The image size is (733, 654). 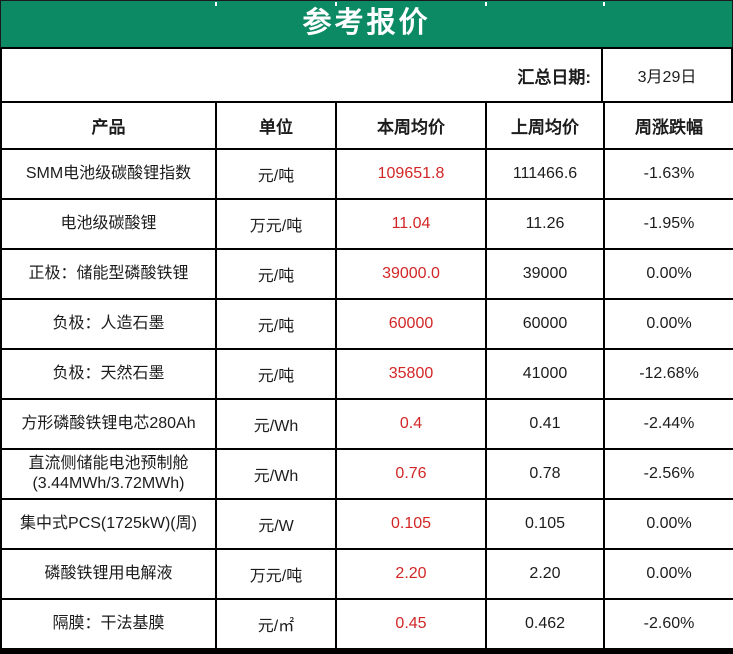 What do you see at coordinates (668, 474) in the screenshot?
I see `cell-weekly-change: -2.56%` at bounding box center [668, 474].